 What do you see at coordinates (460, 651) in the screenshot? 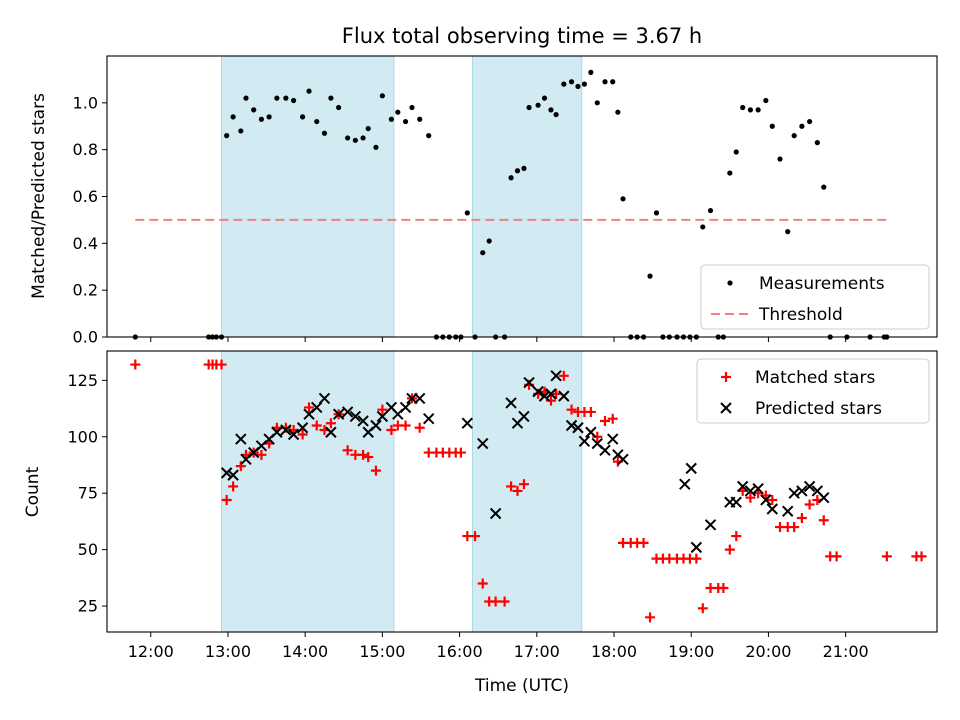
I see `x-tick-label: 16:00` at bounding box center [460, 651].